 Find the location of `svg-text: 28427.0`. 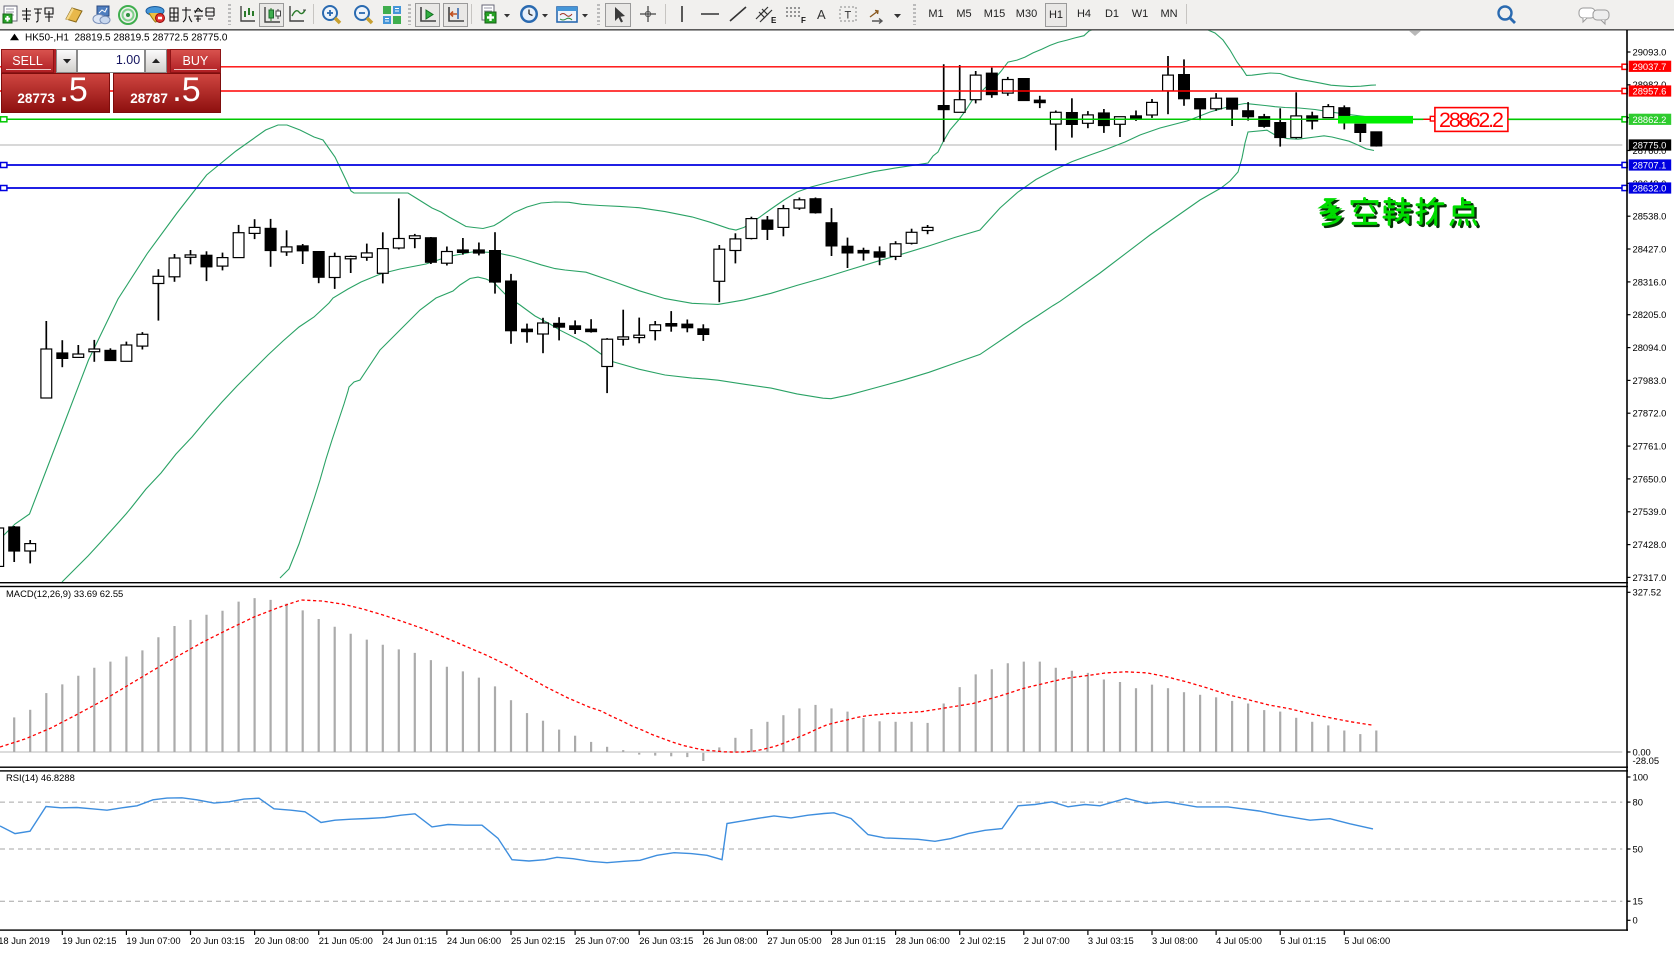

svg-text: 28427.0 is located at coordinates (1650, 248).